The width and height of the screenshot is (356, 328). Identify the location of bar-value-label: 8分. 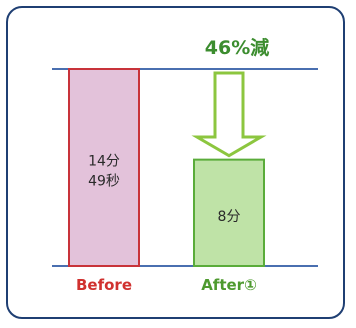
(229, 217).